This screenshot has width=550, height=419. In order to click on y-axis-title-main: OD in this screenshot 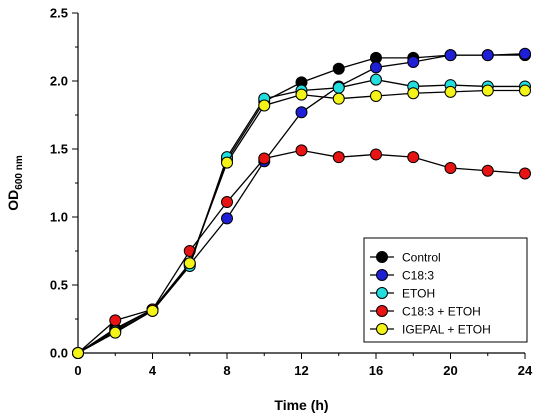, I will do `click(13, 200)`.